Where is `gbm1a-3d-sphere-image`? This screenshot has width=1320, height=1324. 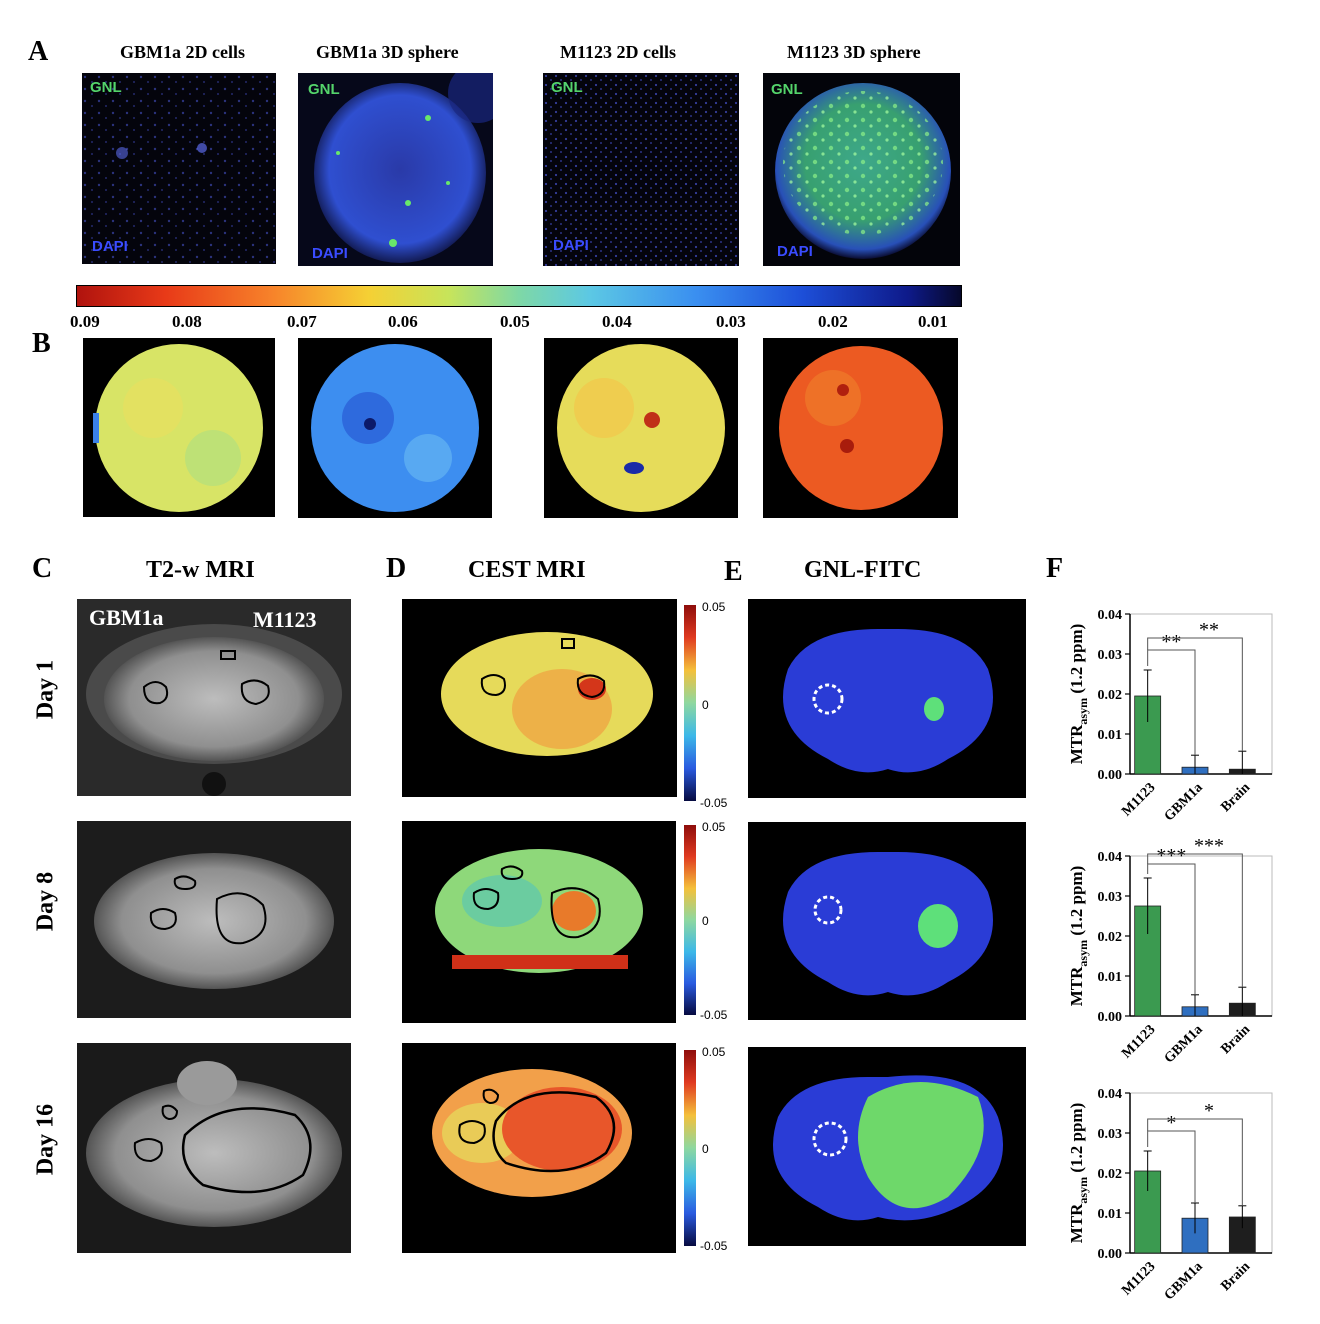
gbm1a-3d-sphere-image is located at coordinates (395, 169).